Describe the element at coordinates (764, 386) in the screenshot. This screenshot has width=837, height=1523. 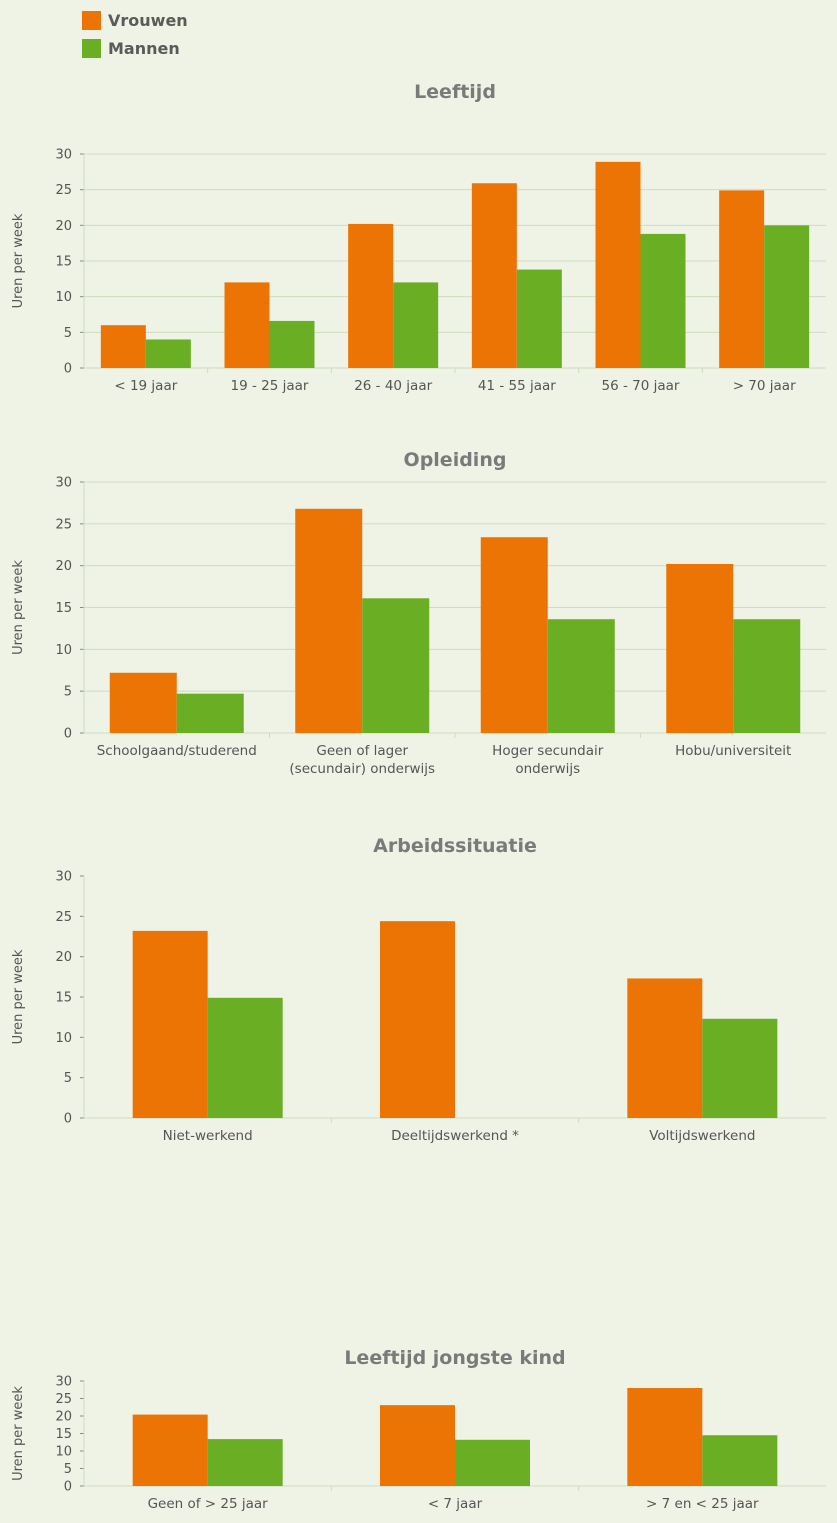
I see `x-category-label: > 70 jaar` at that location.